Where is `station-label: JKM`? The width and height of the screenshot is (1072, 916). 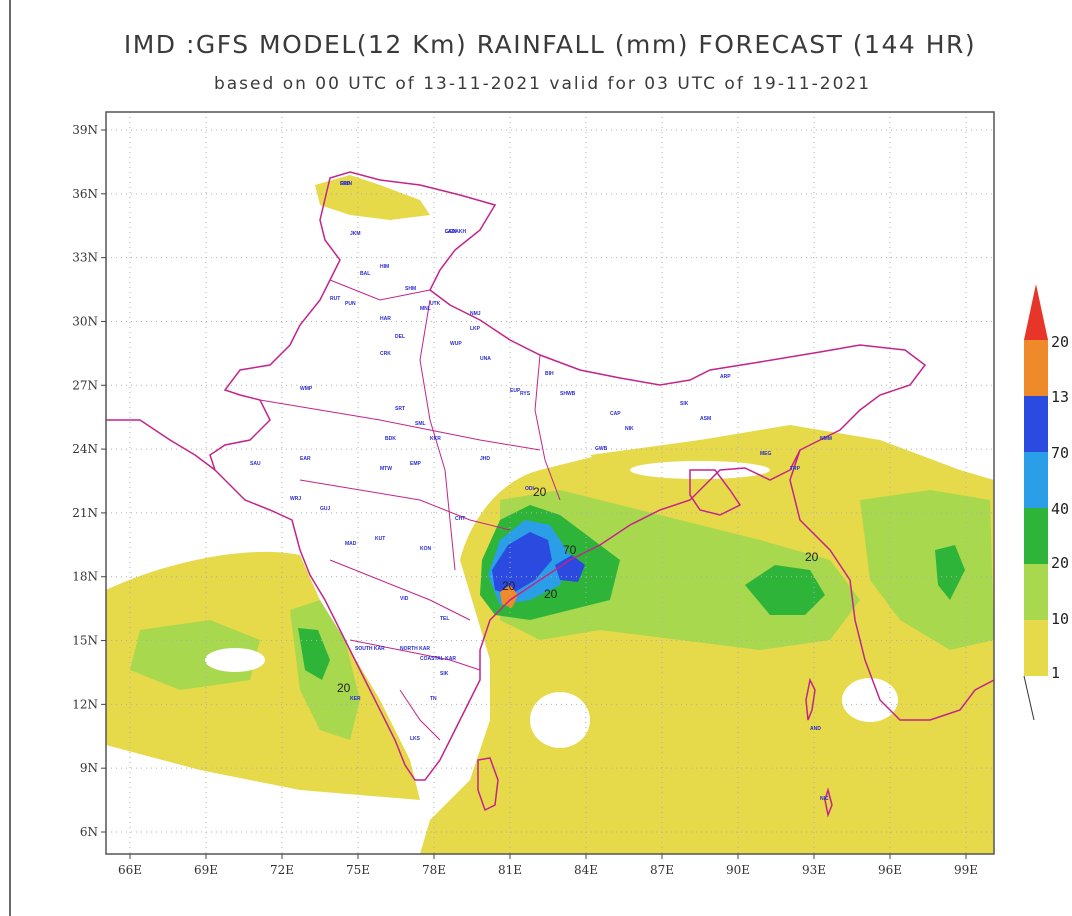 station-label: JKM is located at coordinates (355, 234).